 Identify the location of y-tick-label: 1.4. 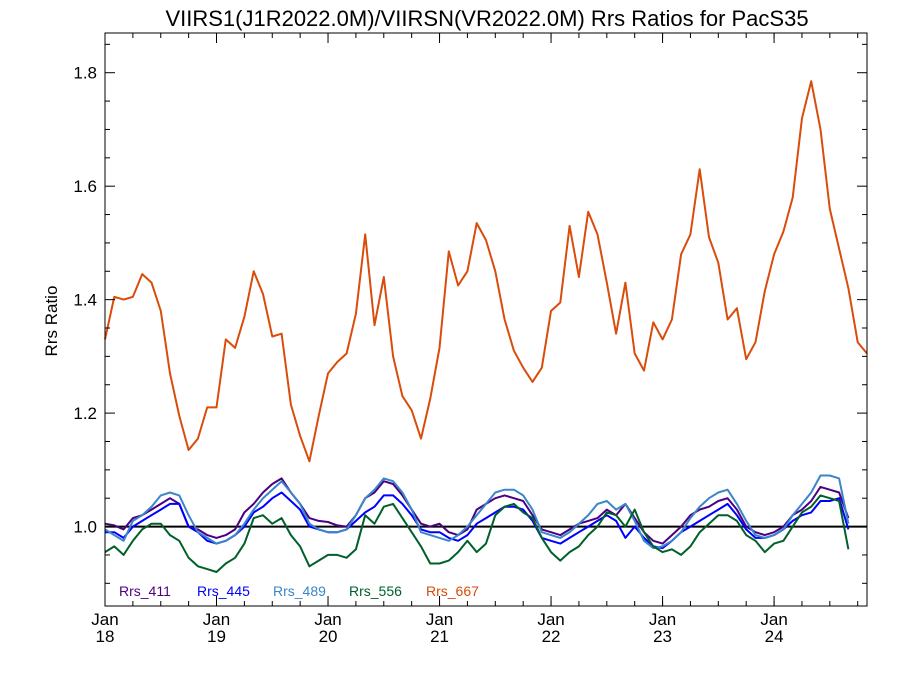
(85, 300).